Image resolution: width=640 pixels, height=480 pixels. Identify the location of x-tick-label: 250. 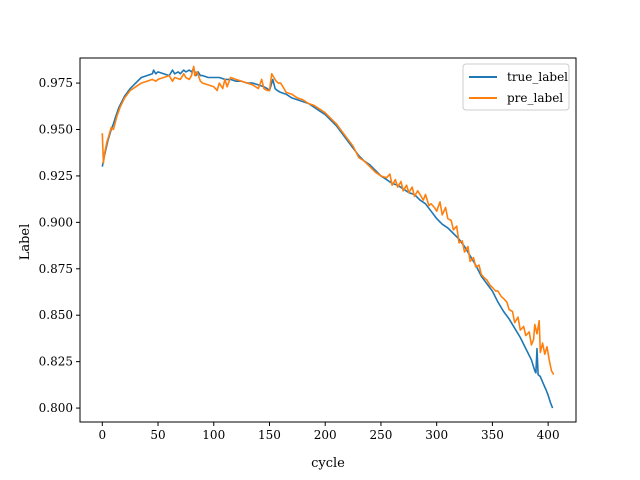
(380, 435).